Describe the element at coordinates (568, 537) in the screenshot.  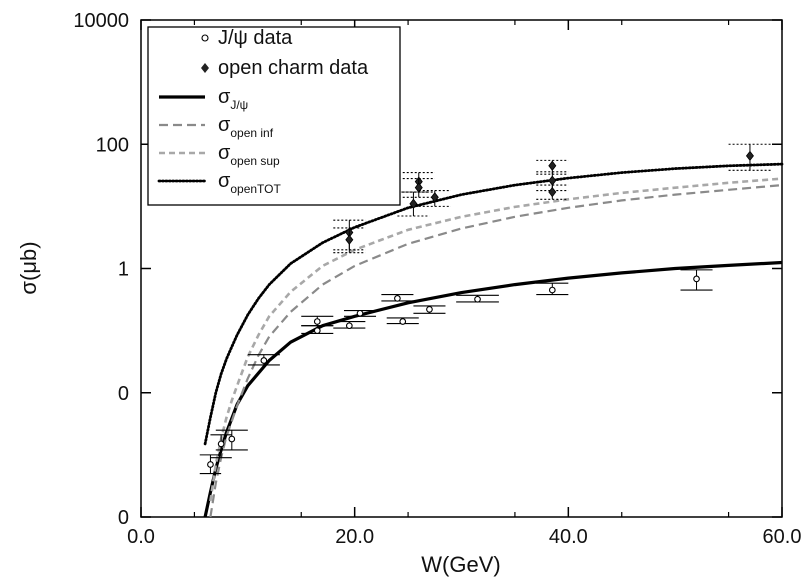
I see `x-tick-label: 40.0` at that location.